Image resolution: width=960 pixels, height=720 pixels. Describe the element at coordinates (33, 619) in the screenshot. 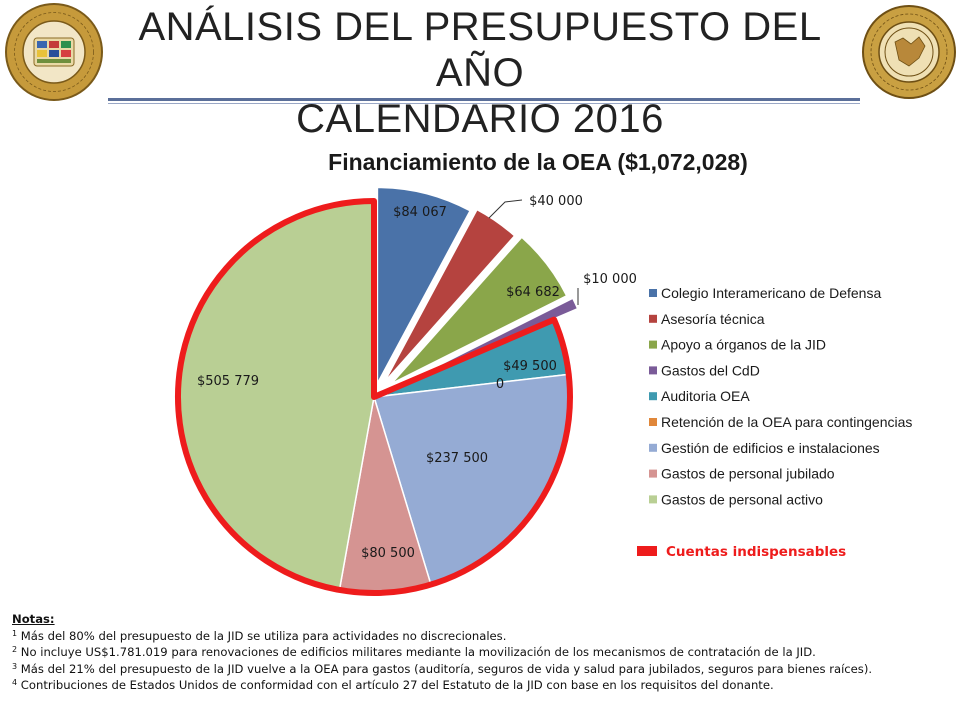

I see `notes-heading: Notas:` at that location.